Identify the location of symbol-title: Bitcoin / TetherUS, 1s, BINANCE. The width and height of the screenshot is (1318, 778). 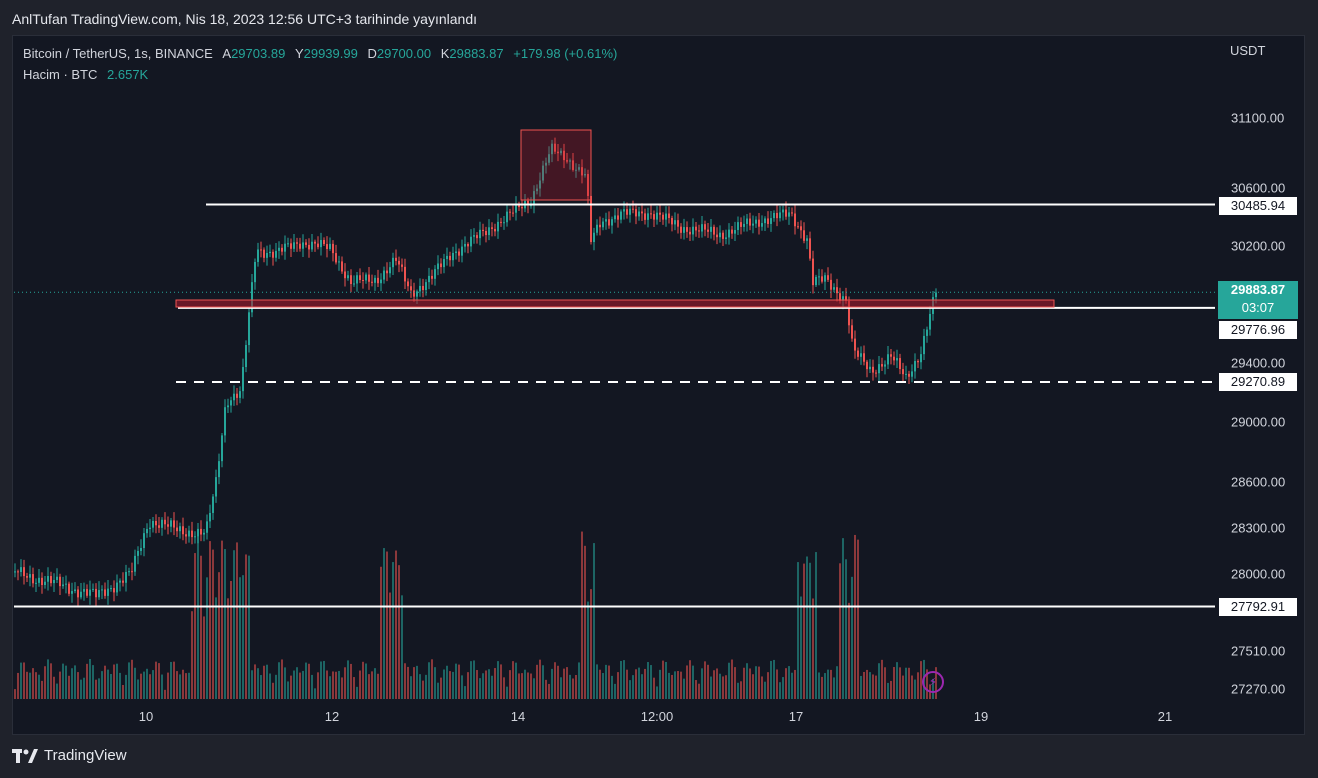
(118, 53).